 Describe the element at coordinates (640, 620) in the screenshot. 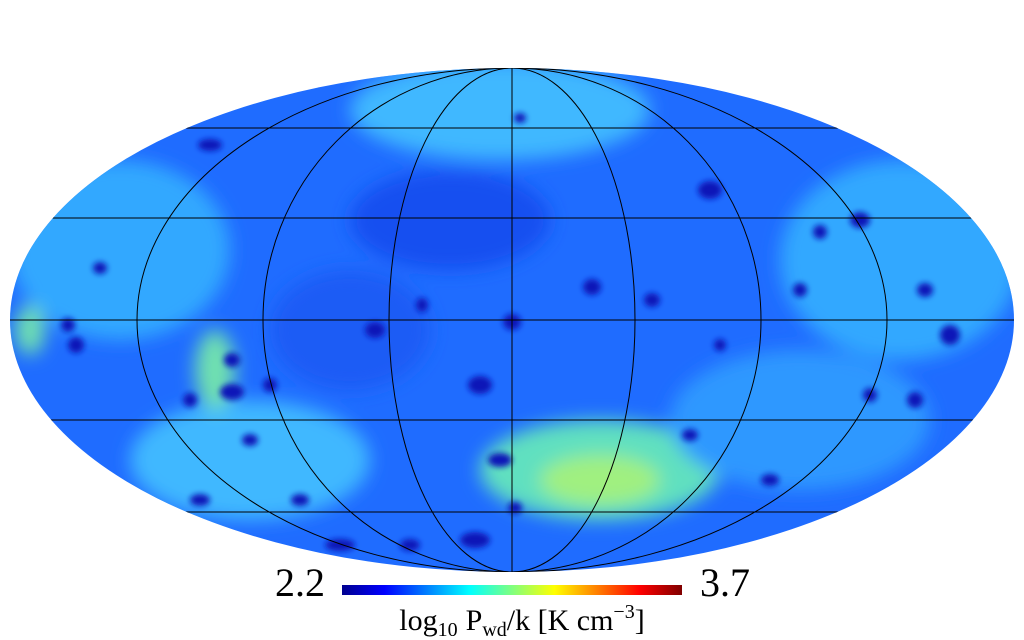

I see `label-end: ]` at that location.